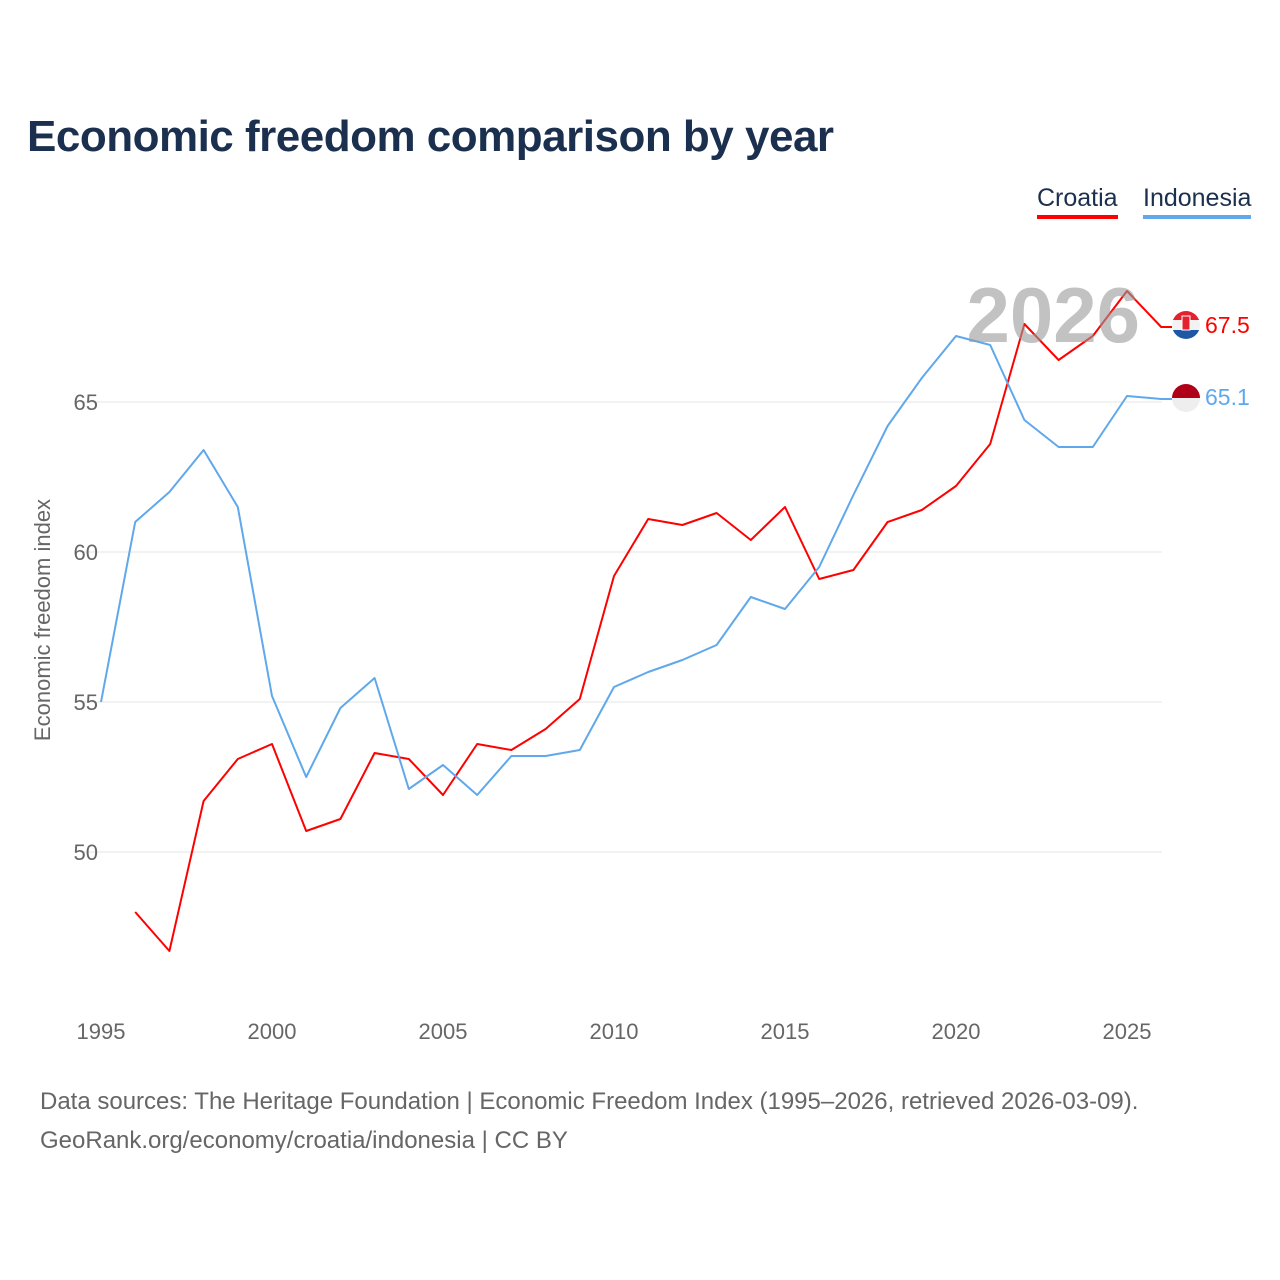  What do you see at coordinates (272, 1031) in the screenshot?
I see `x-tick-label: 2000` at bounding box center [272, 1031].